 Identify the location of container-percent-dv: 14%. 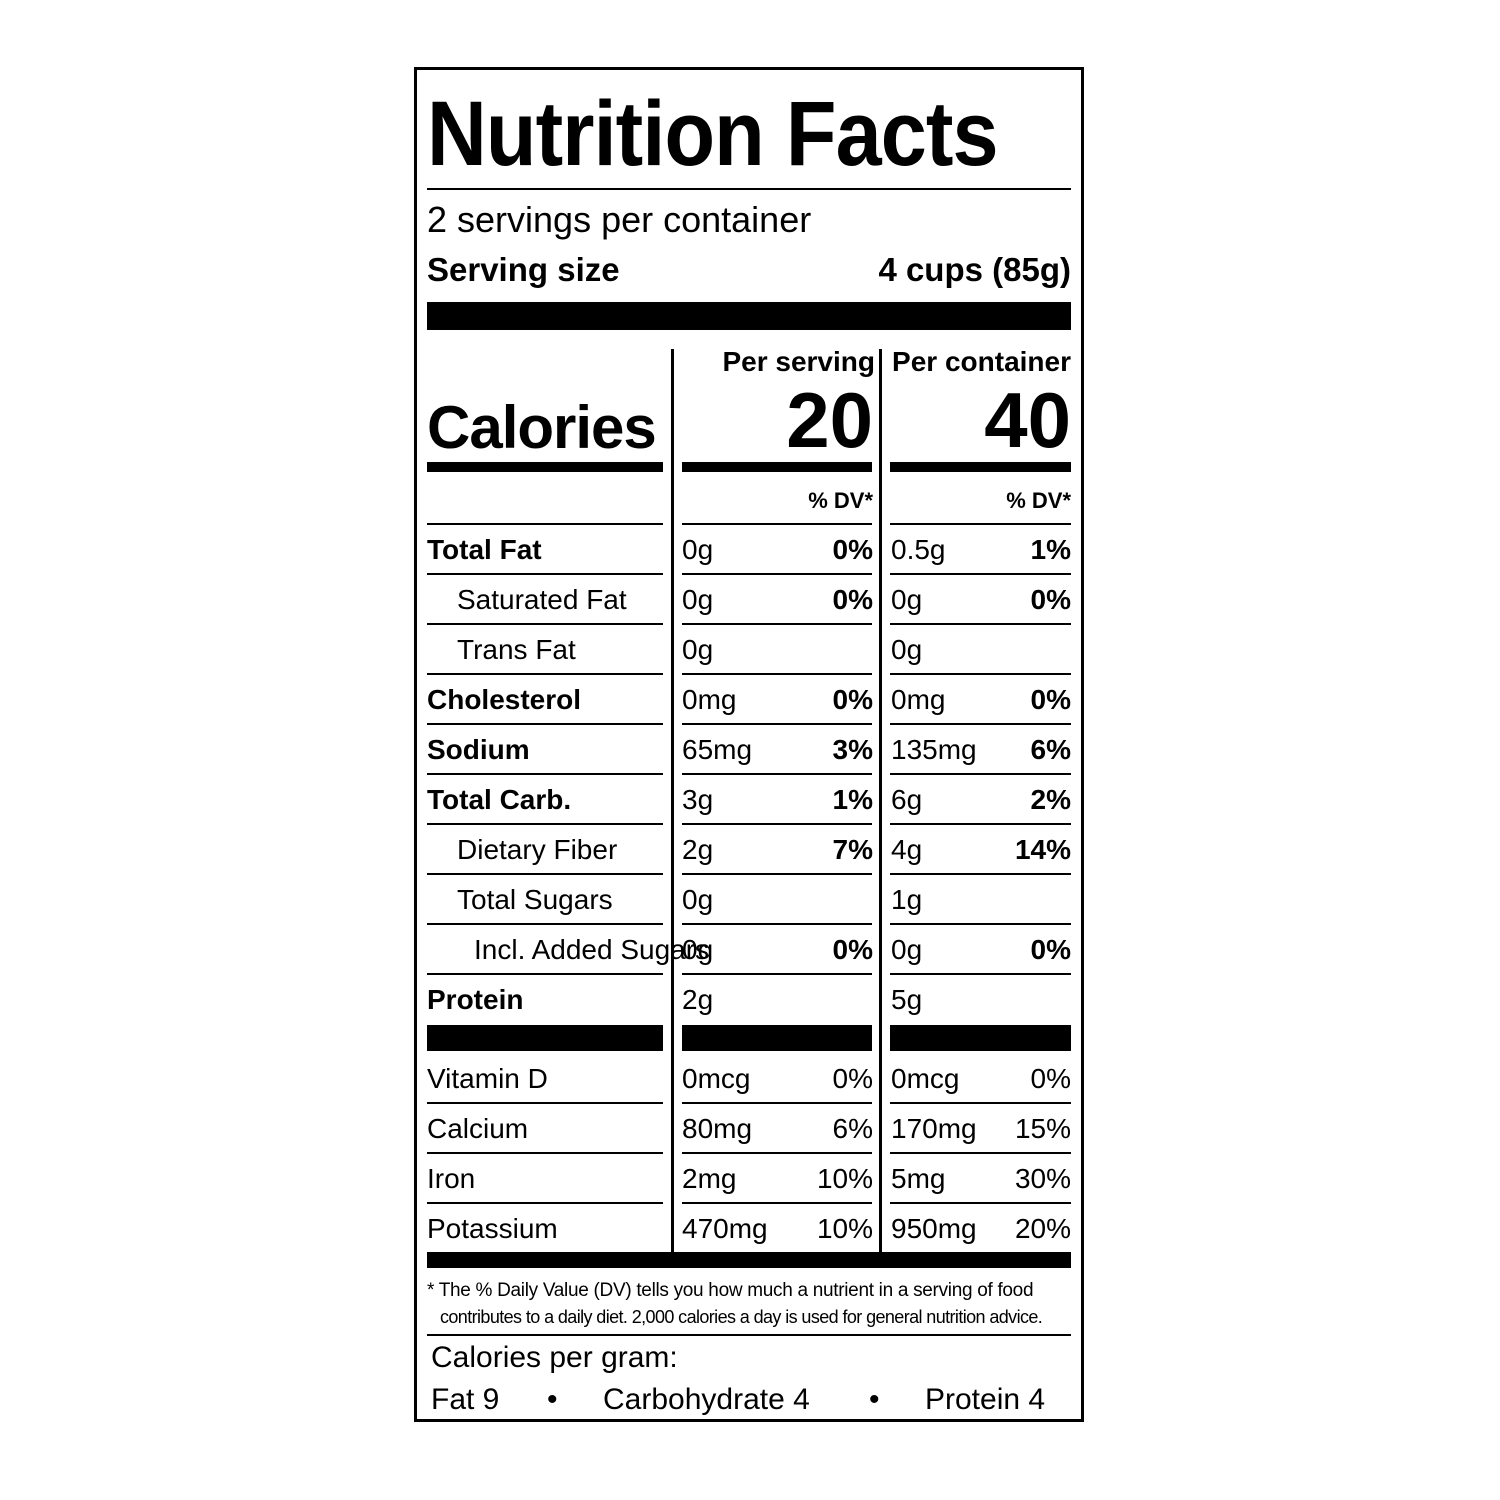
(1042, 849).